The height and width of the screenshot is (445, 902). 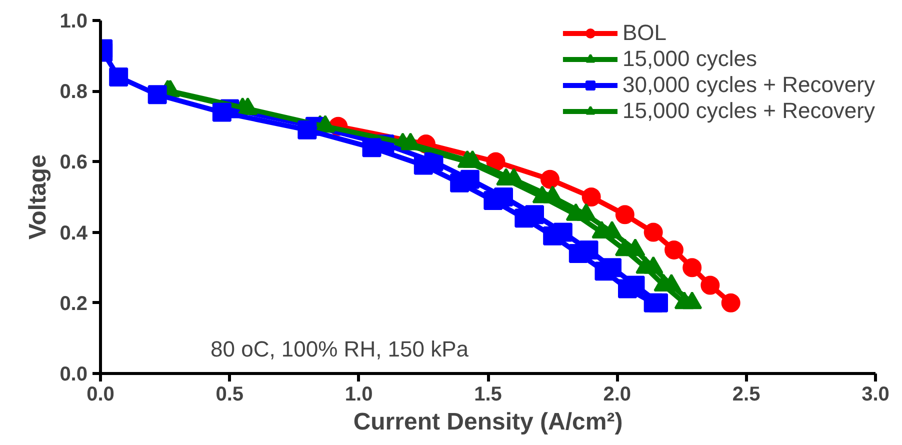 I want to click on y-axis-title: Voltage, so click(x=38, y=197).